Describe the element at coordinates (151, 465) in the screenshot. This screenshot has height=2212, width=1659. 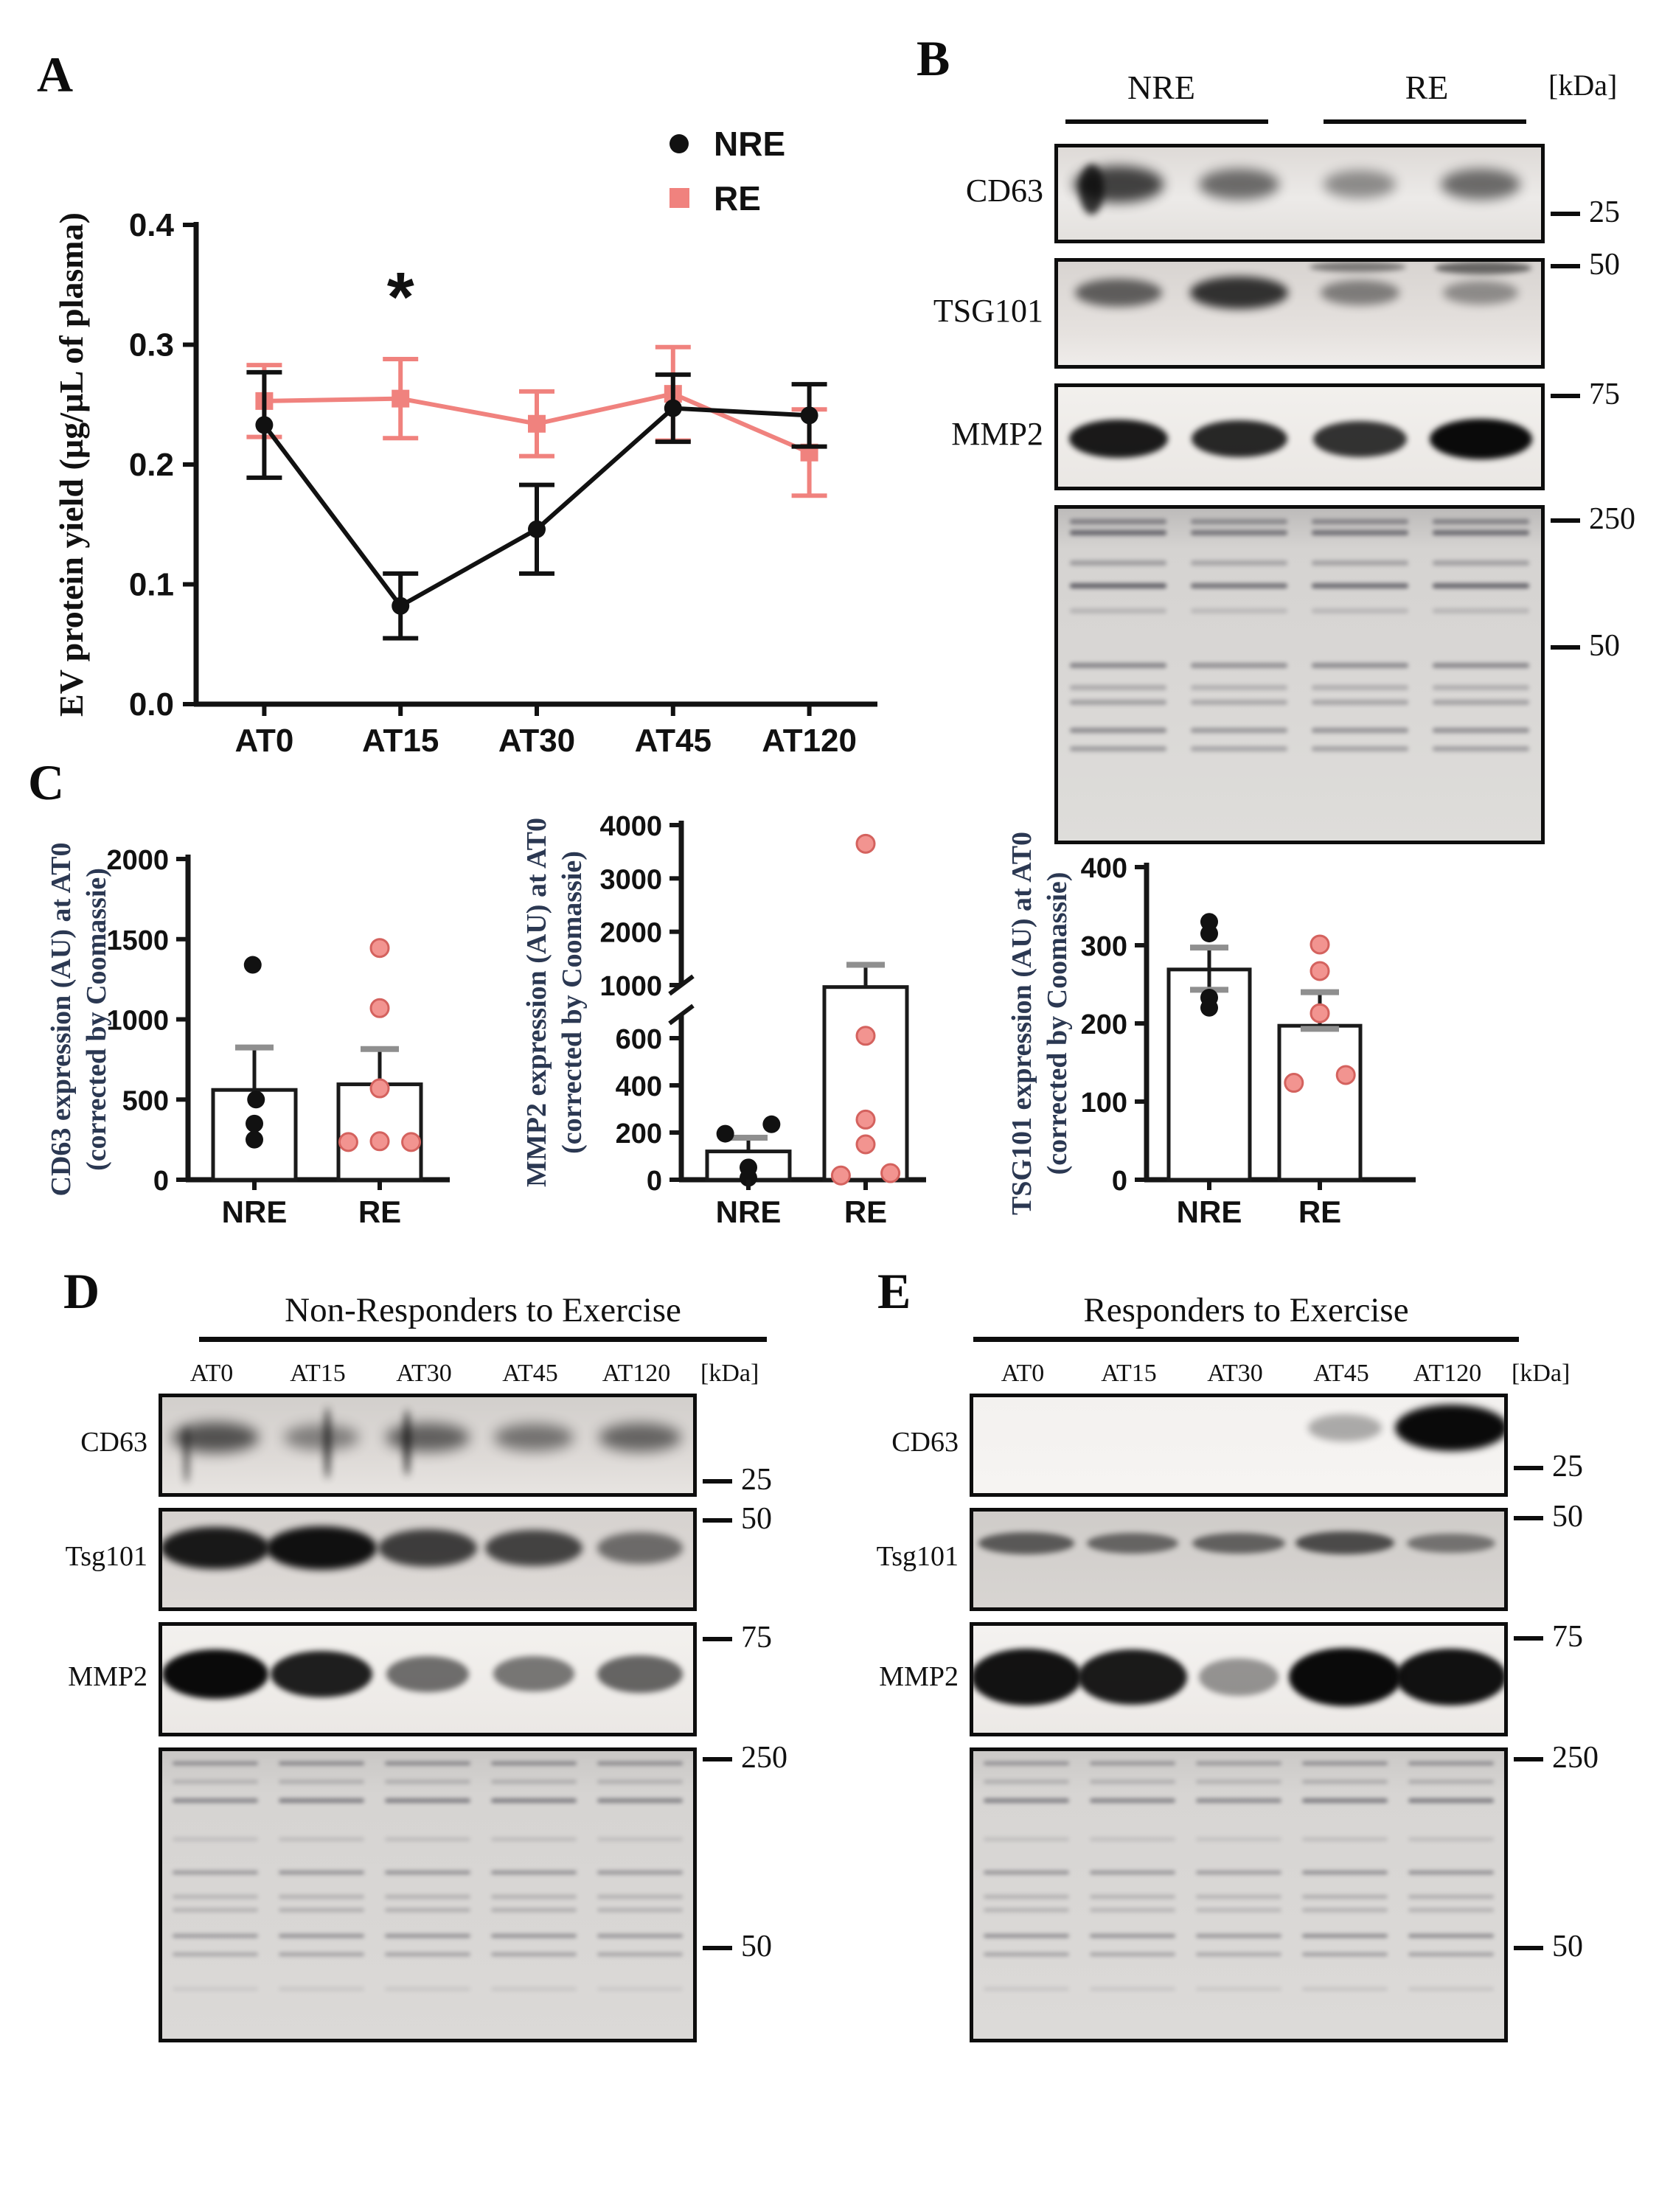
I see `chart-text: 0.2` at that location.